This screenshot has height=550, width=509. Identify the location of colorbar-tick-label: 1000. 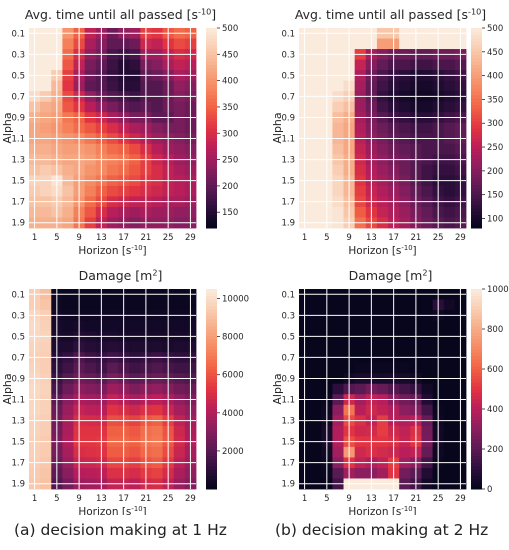
(498, 290).